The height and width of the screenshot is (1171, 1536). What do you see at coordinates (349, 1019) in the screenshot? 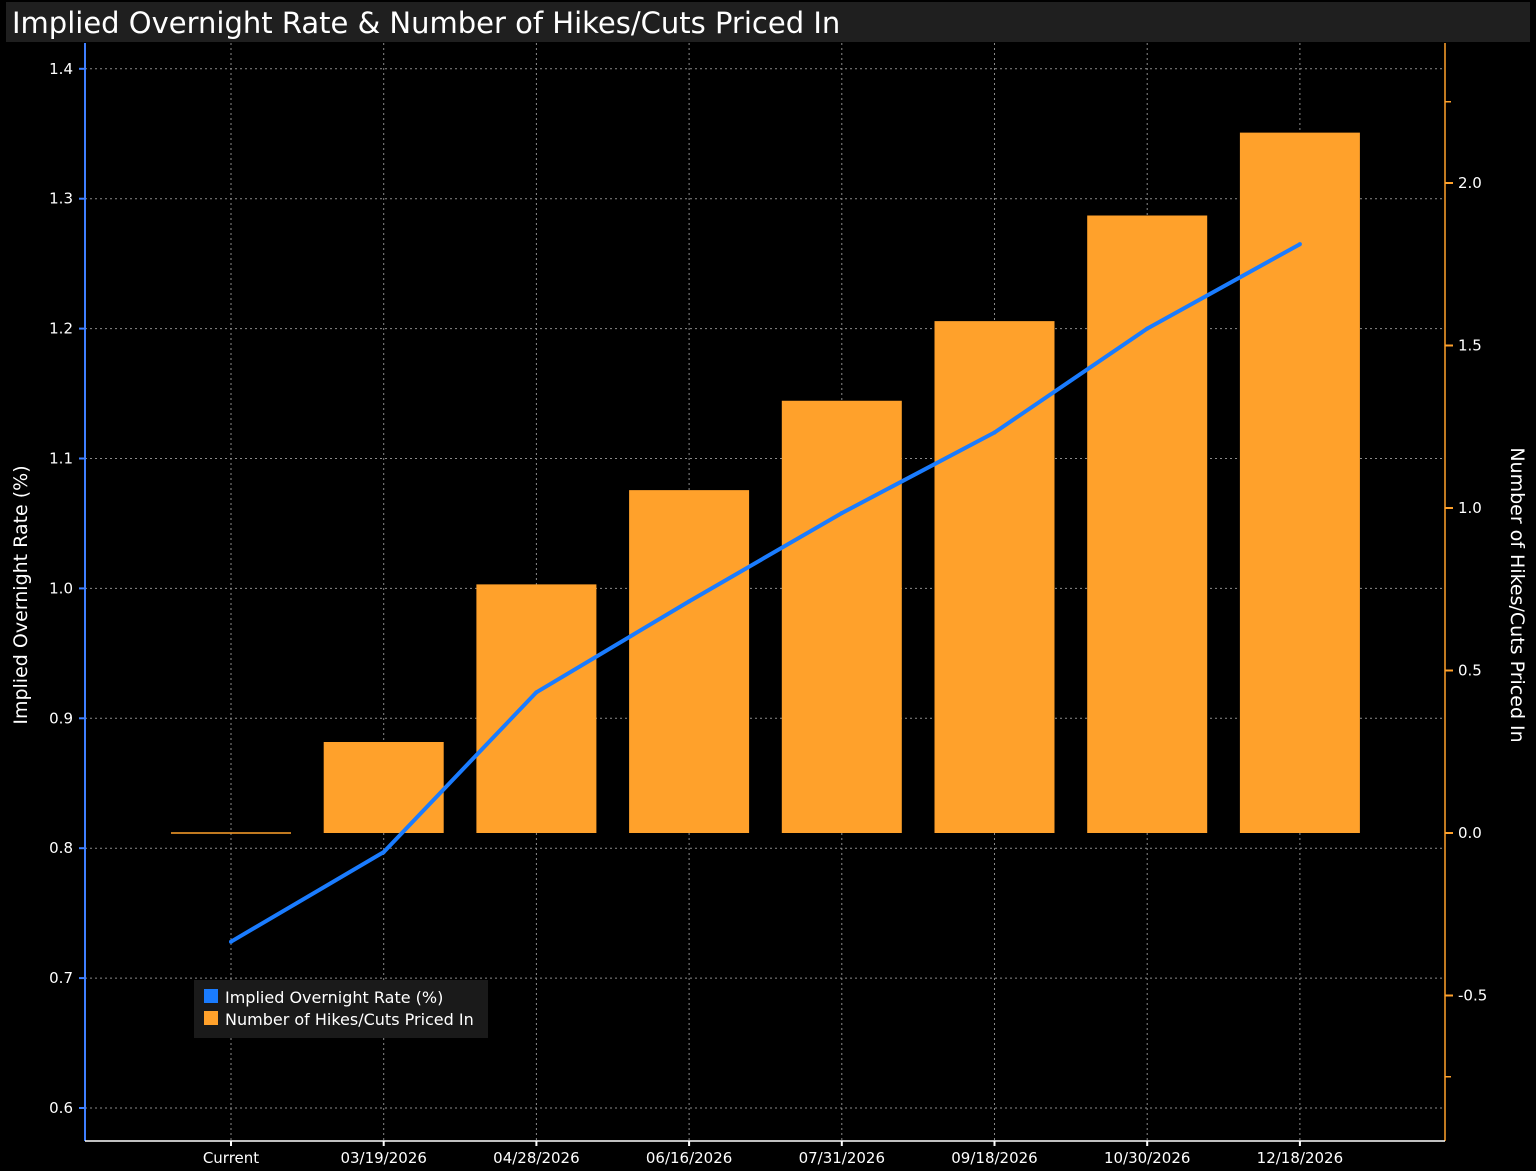
I see `legend-label-hikes: Number of Hikes/Cuts Priced In` at bounding box center [349, 1019].